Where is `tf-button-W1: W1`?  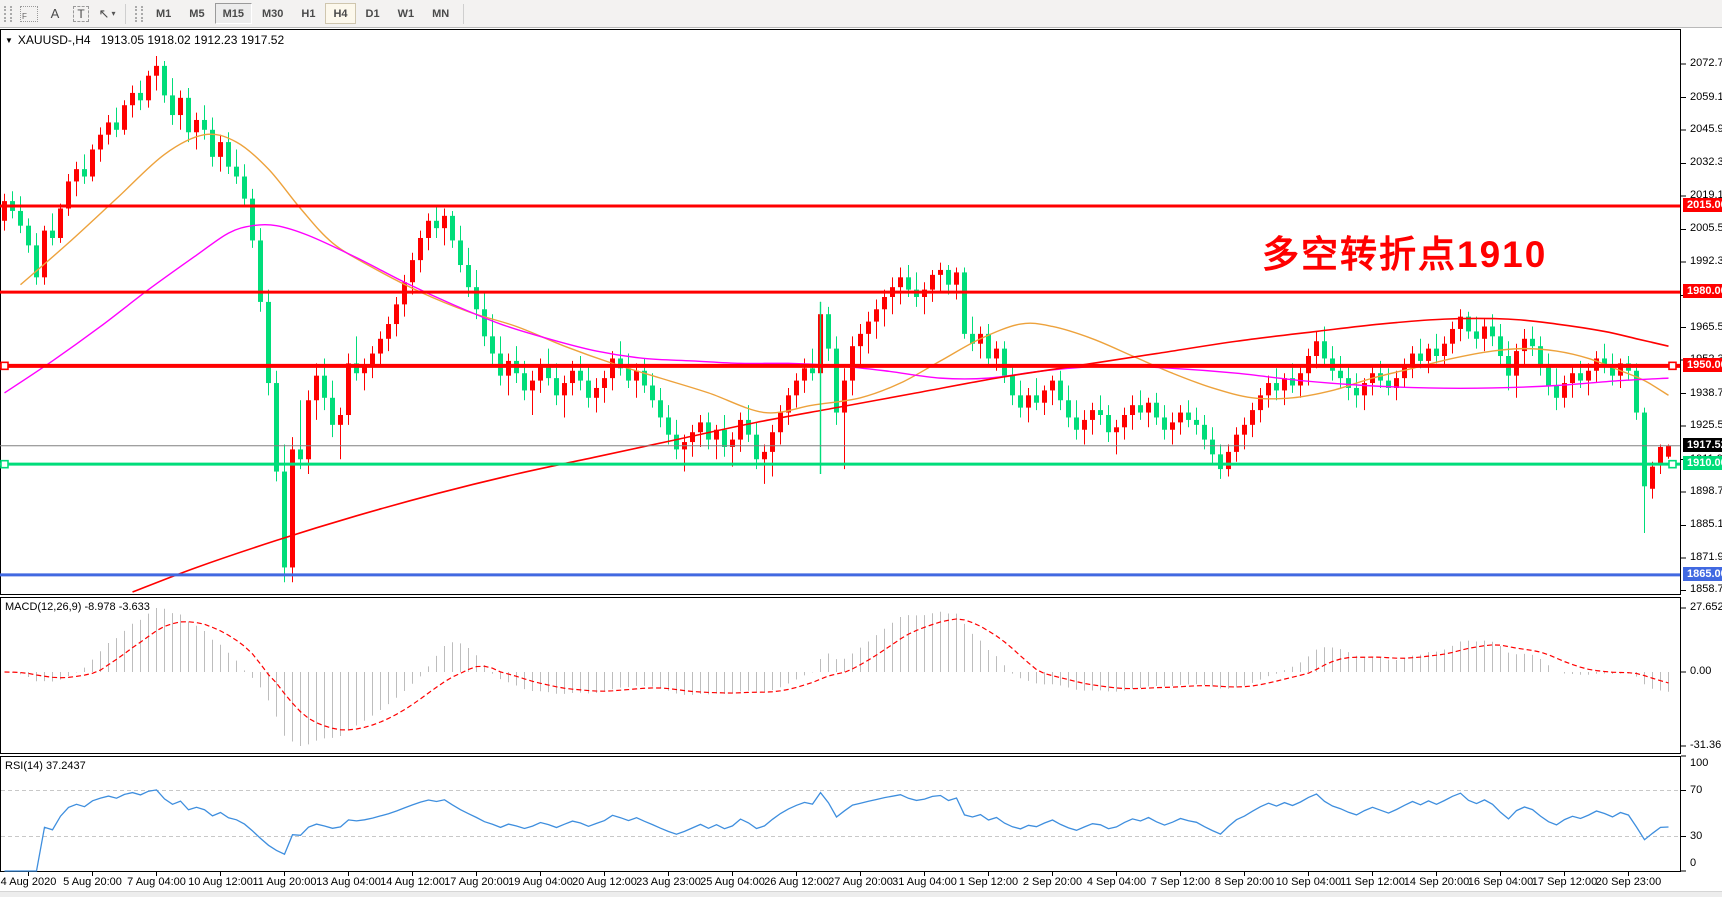
tf-button-W1: W1 is located at coordinates (406, 13).